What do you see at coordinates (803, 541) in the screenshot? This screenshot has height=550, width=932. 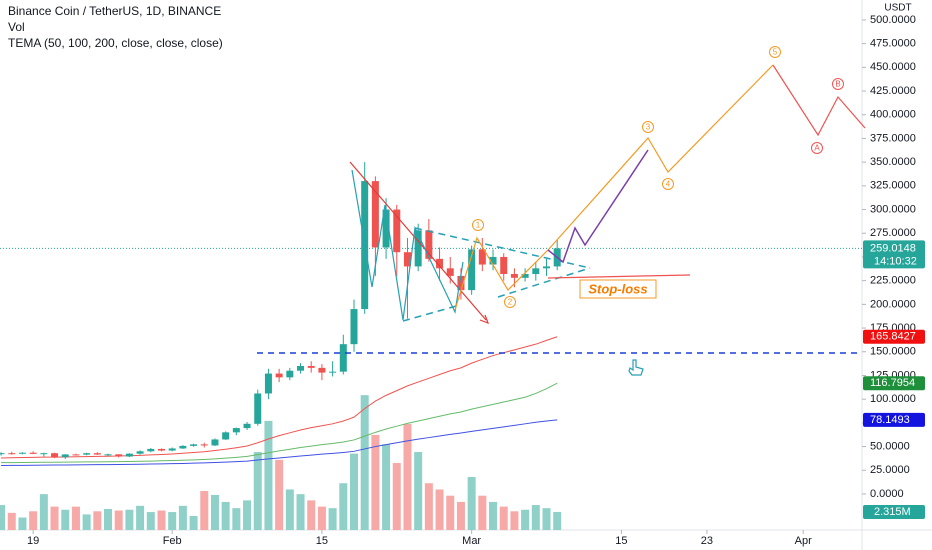 I see `x-tick-label: Apr` at bounding box center [803, 541].